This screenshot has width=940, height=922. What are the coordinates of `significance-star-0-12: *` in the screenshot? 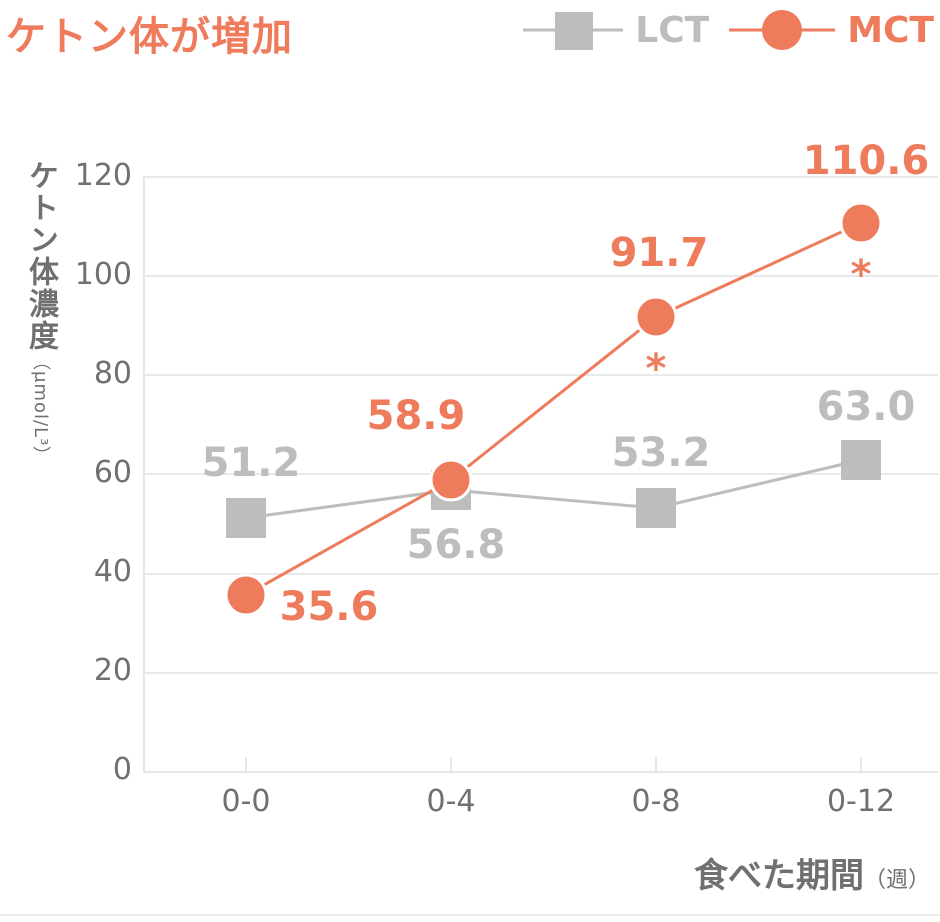 It's located at (861, 275).